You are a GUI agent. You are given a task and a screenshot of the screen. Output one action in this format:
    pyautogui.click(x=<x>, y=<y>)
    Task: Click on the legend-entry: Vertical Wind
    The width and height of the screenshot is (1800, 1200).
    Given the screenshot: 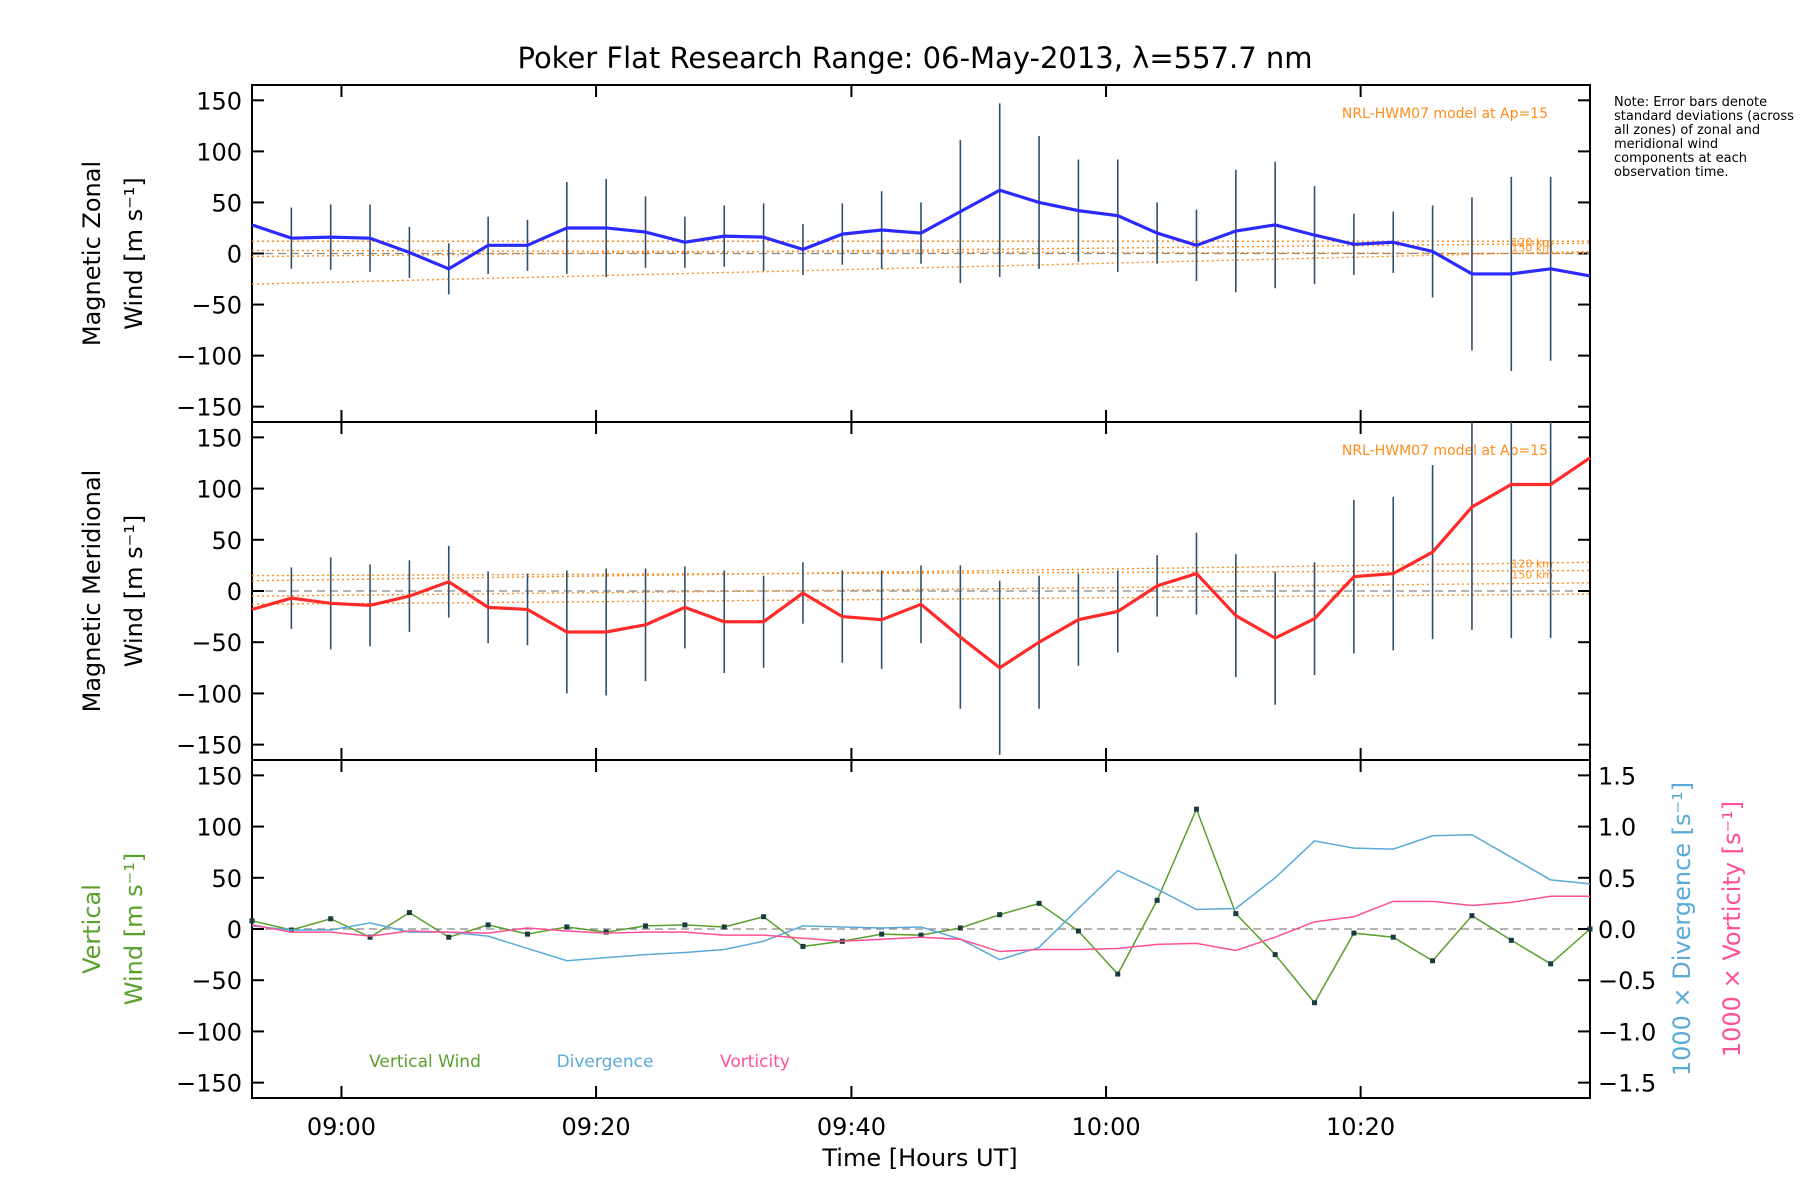 What is the action you would take?
    pyautogui.click(x=425, y=1062)
    